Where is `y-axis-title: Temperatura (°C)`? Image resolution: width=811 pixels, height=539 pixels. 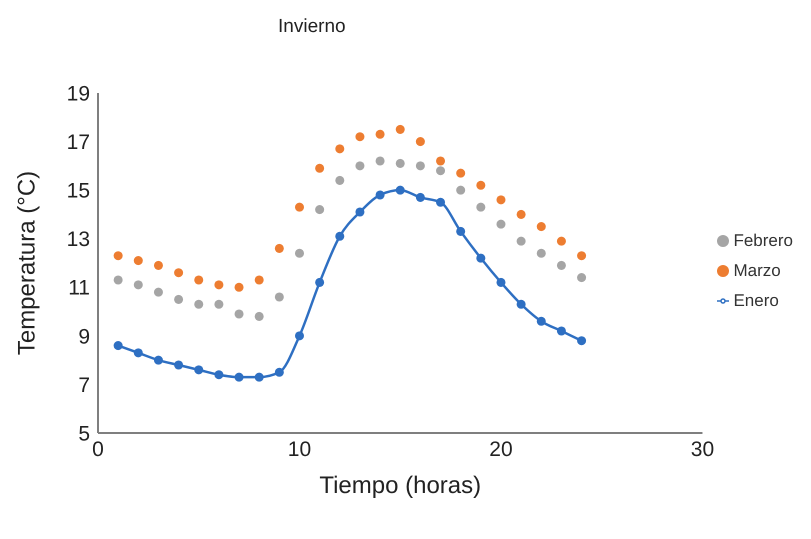 y-axis-title: Temperatura (°C) is located at coordinates (27, 263).